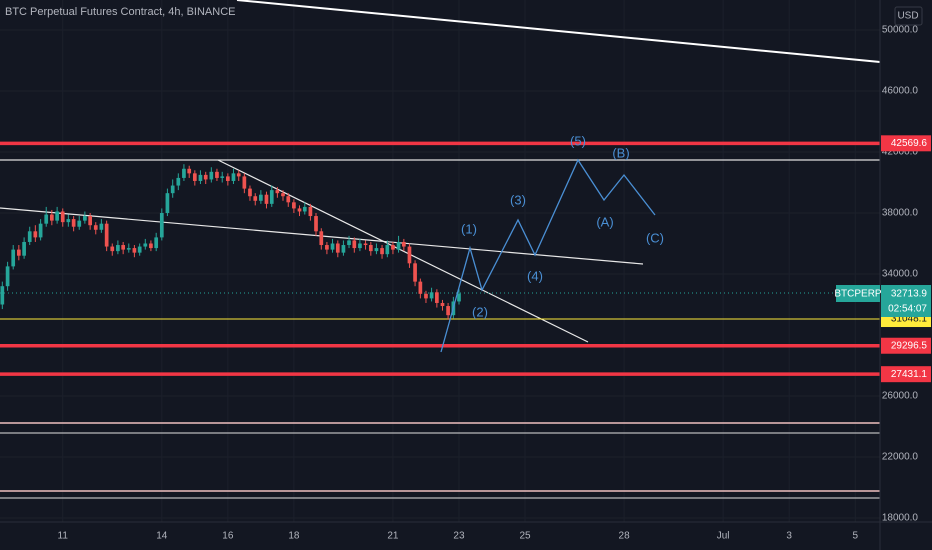 This screenshot has height=550, width=932. Describe the element at coordinates (900, 518) in the screenshot. I see `y-tick-label: 18000.0` at that location.